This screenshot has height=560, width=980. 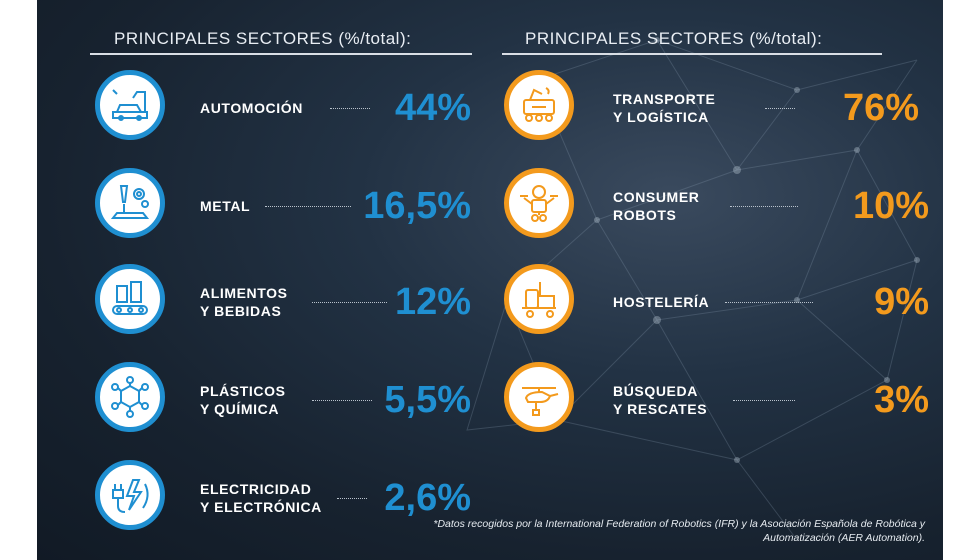 I want to click on sector-value: 3%, so click(x=901, y=400).